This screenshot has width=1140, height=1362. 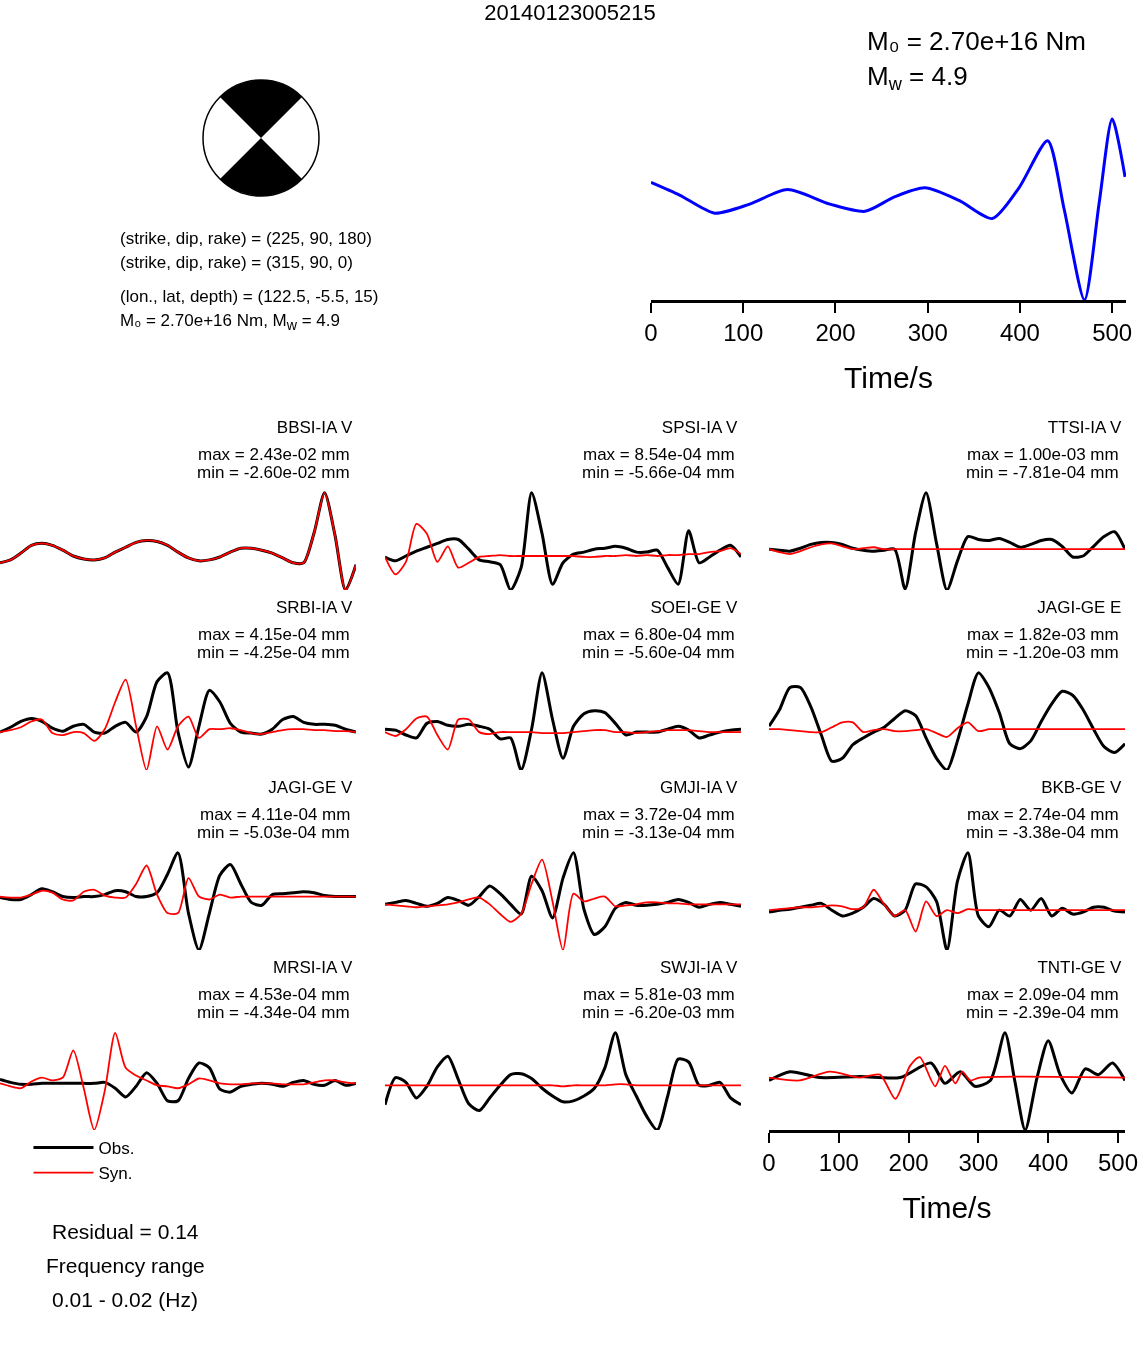 What do you see at coordinates (274, 634) in the screenshot?
I see `text: max = 4.15e-04 mm` at bounding box center [274, 634].